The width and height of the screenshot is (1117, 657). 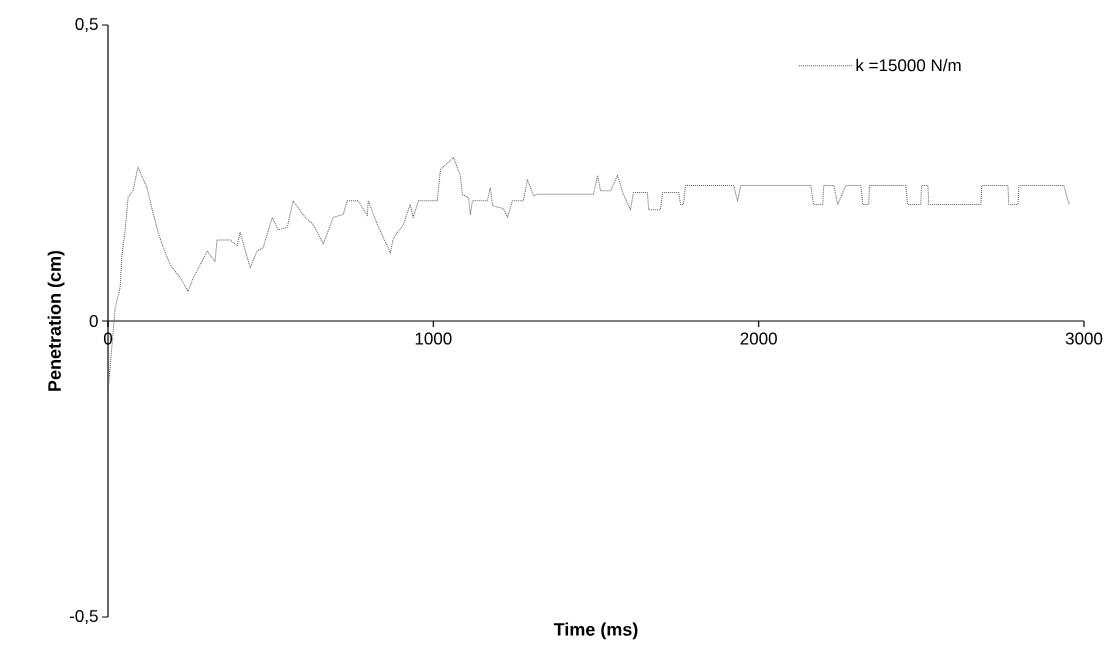 What do you see at coordinates (56, 320) in the screenshot?
I see `y-axis-title: Penetration (cm)` at bounding box center [56, 320].